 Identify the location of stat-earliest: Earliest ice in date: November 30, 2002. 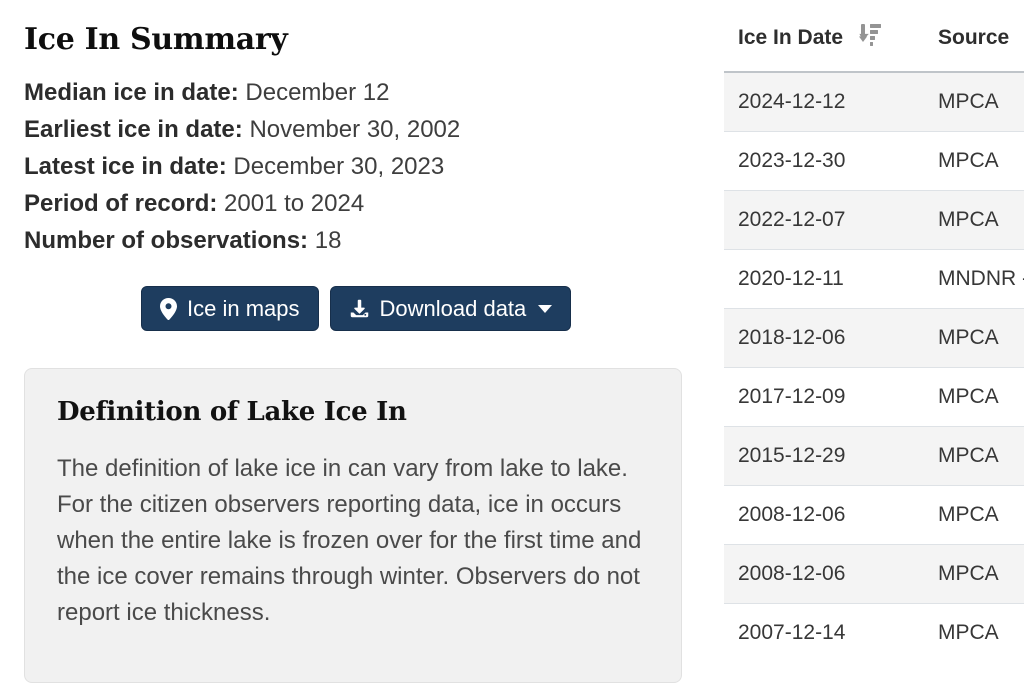
(242, 129).